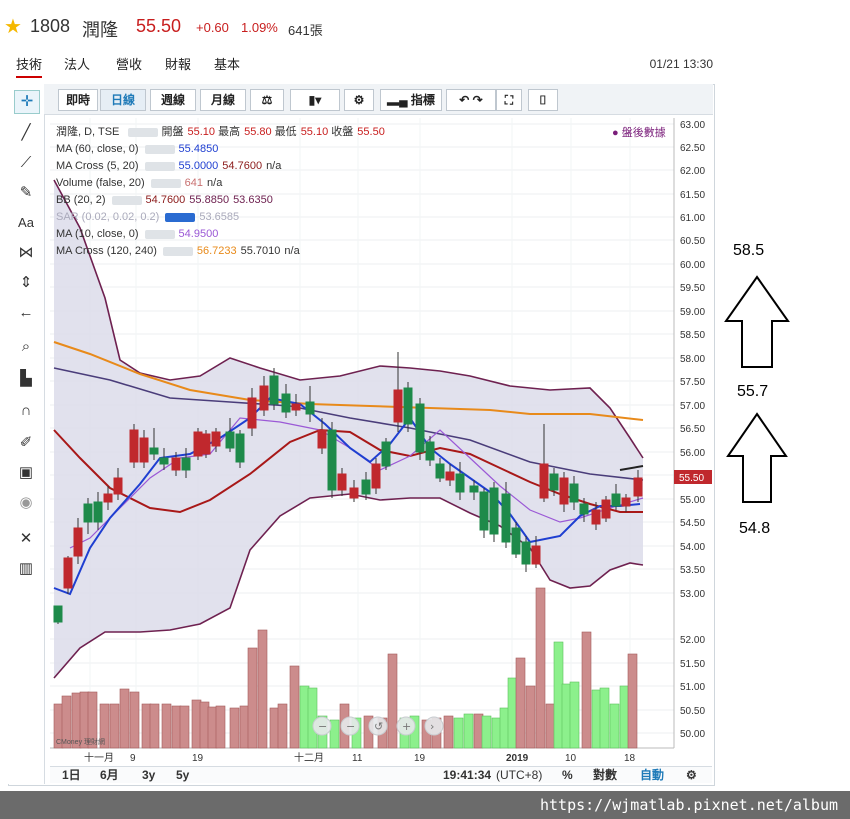  Describe the element at coordinates (692, 265) in the screenshot. I see `y-tick-label: 60.00` at that location.